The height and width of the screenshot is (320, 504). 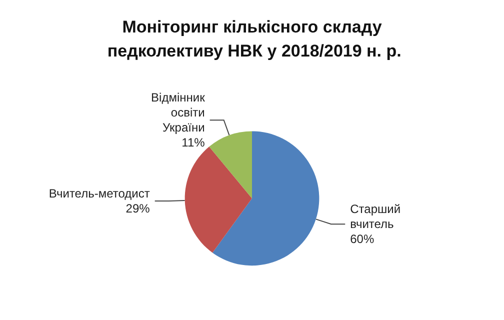 I want to click on data-label: 11%, so click(x=194, y=143).